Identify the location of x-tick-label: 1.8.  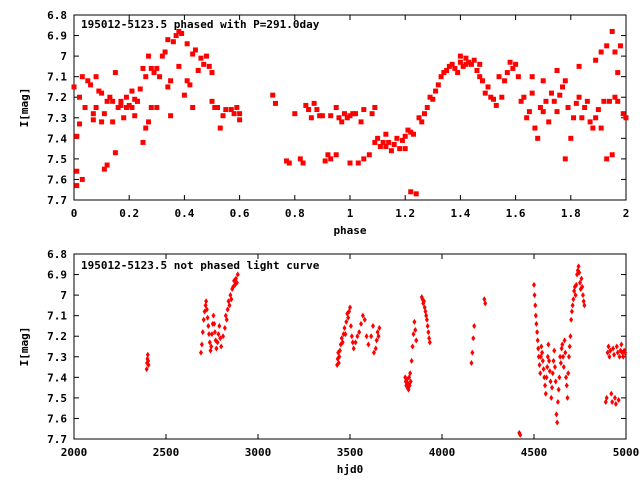
(571, 213).